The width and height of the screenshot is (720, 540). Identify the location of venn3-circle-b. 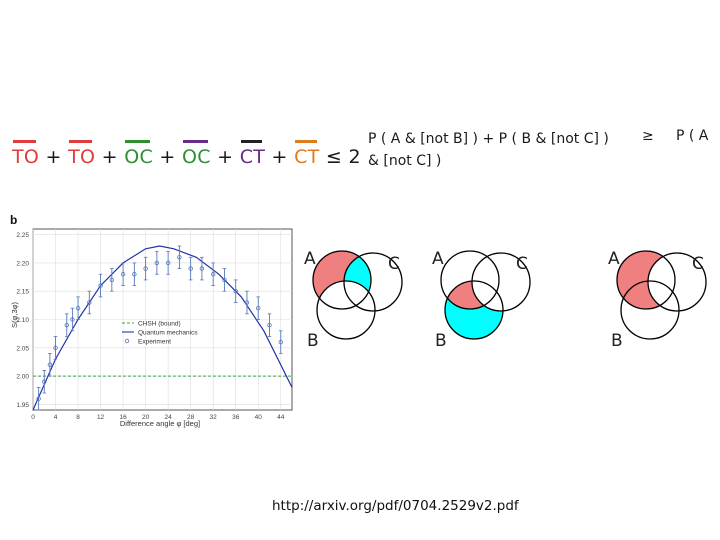
(650, 310).